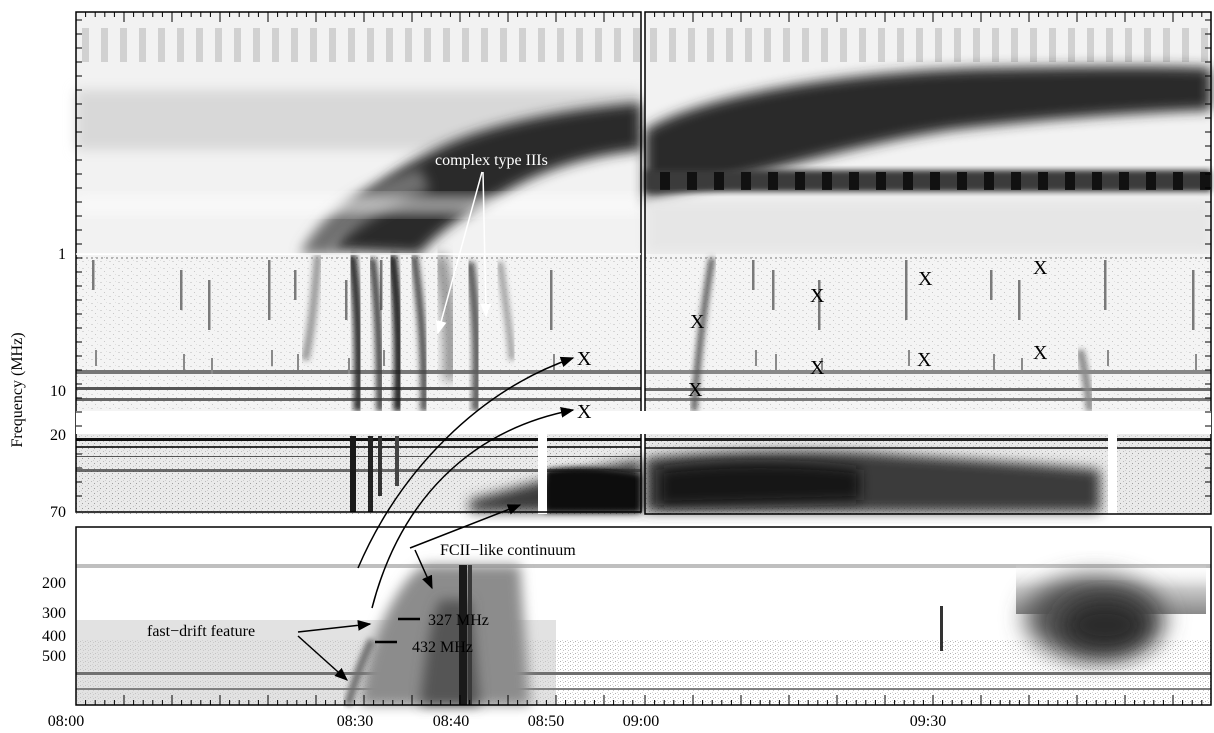  I want to click on annotation-fast-drift: fast−drift feature, so click(201, 631).